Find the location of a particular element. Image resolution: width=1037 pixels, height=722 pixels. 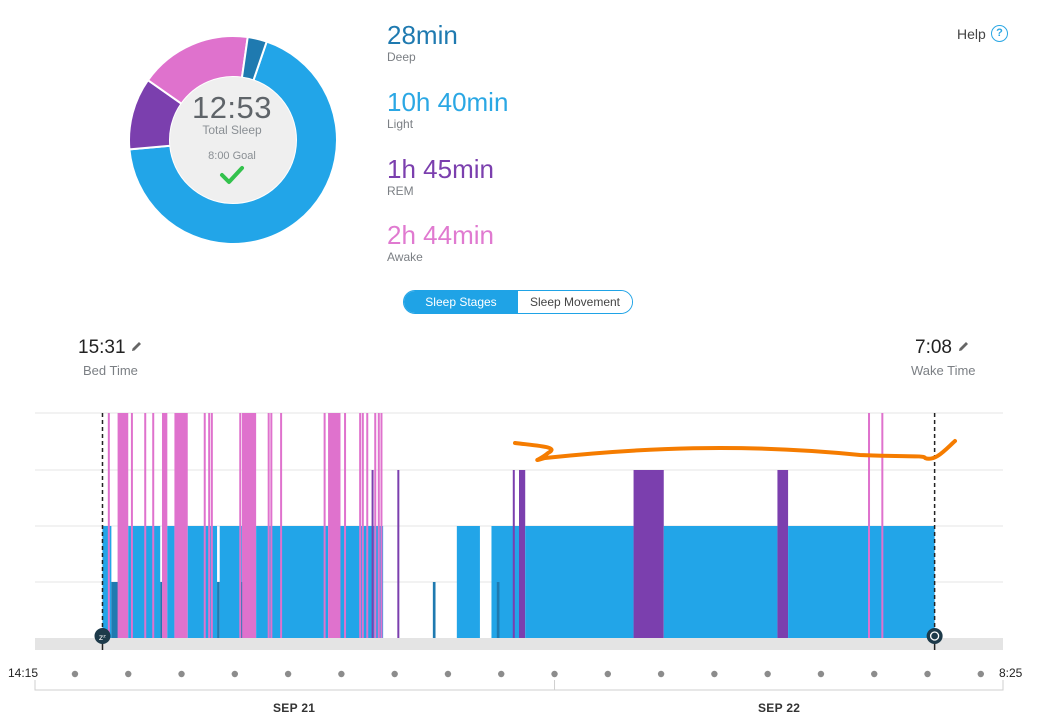

total-sleep-label: Total Sleep is located at coordinates (232, 130).